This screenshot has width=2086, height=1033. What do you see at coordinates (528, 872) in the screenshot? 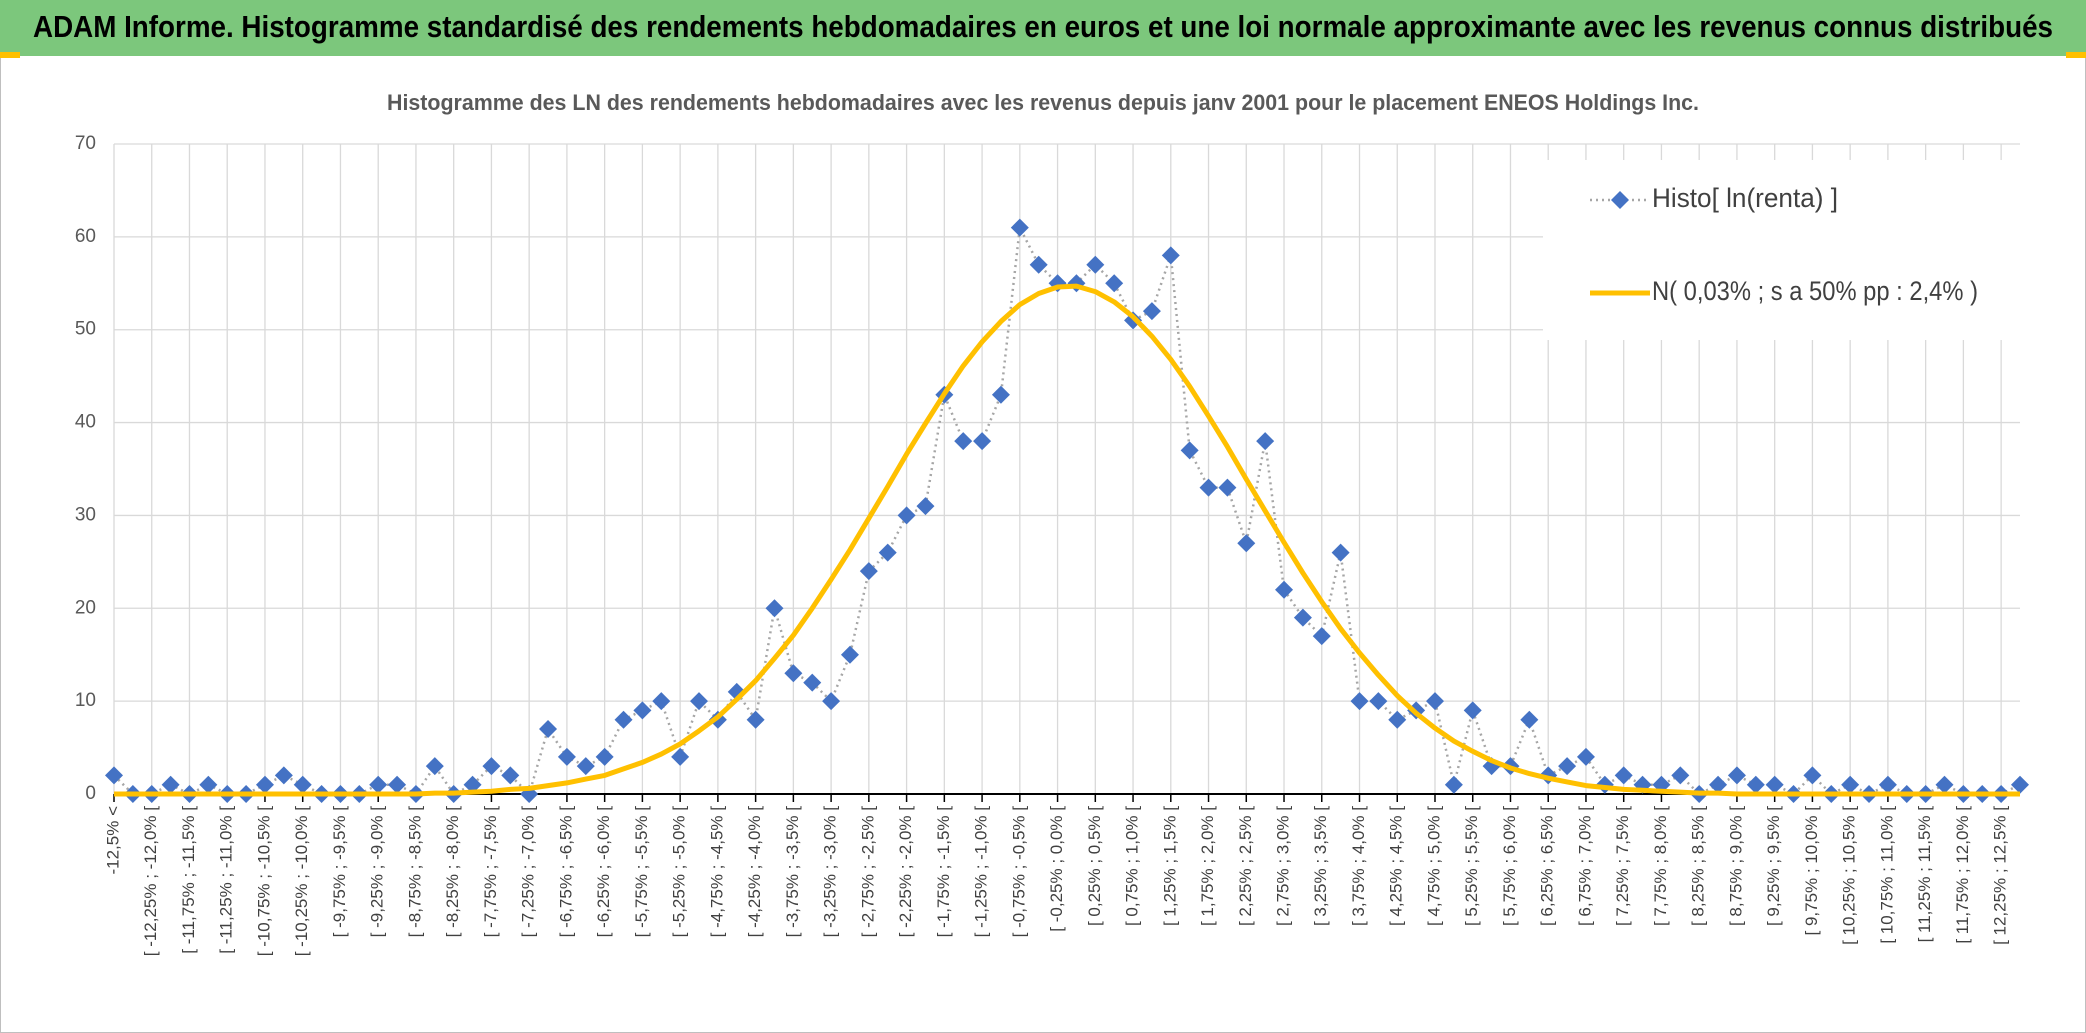
I see `x-tick-label: [ -7,25% ; -7,0% [` at bounding box center [528, 872].